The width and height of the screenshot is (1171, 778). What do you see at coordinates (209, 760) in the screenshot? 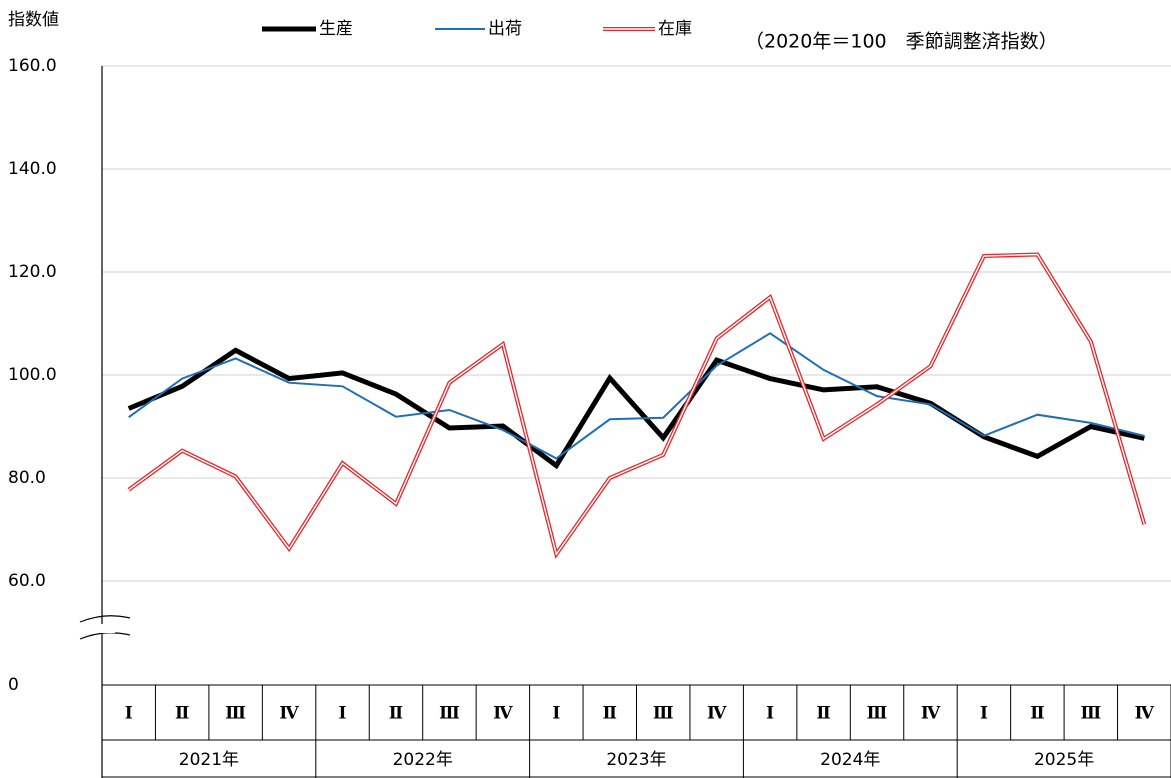
I see `group-label: 2021年` at bounding box center [209, 760].